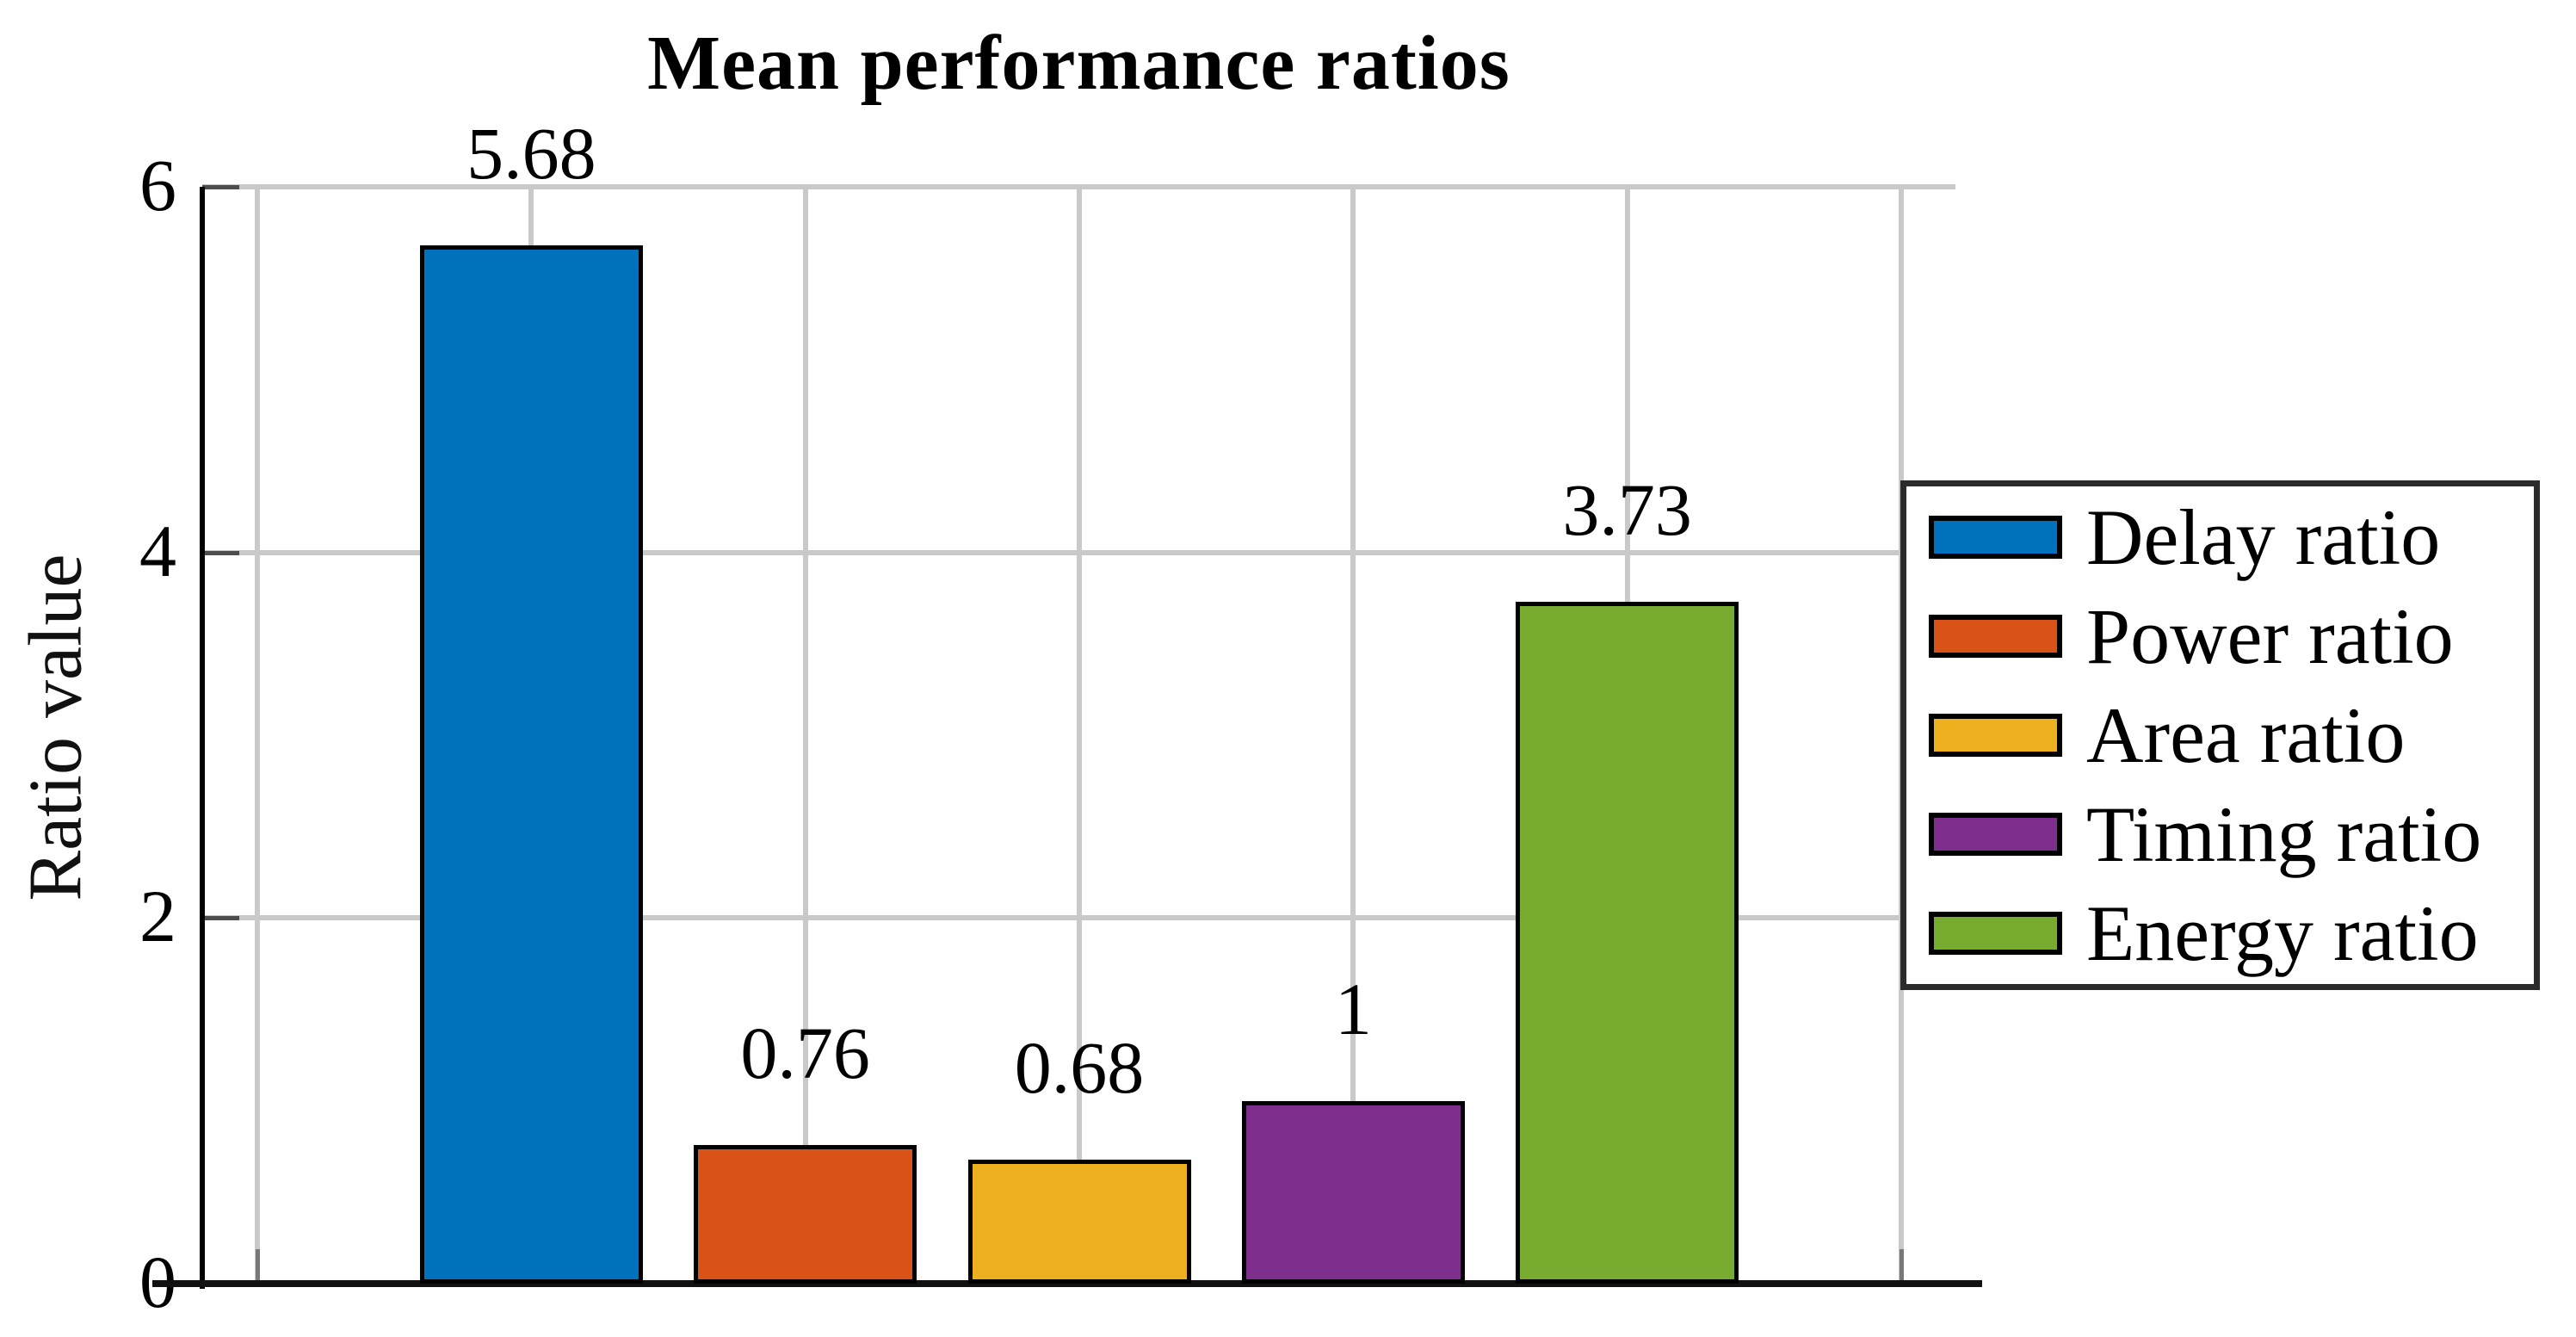 This screenshot has width=2576, height=1337. I want to click on y-tick-label: 2, so click(157, 917).